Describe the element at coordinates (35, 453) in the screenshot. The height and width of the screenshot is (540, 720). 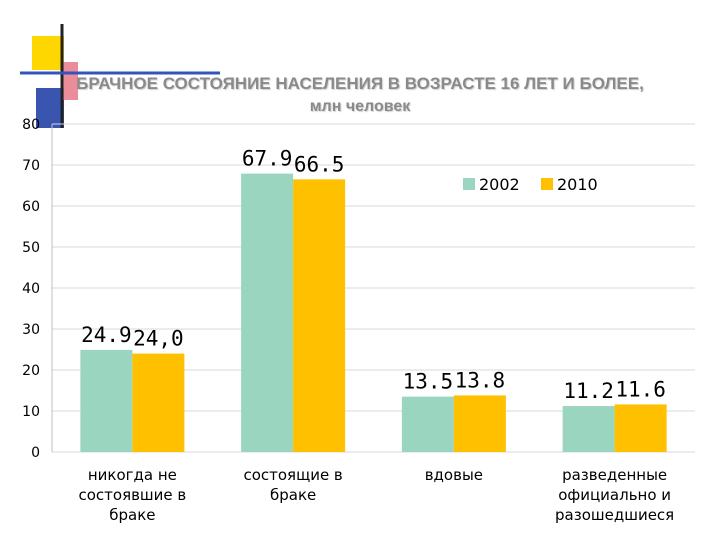
I see `y-tick-label: 0` at that location.